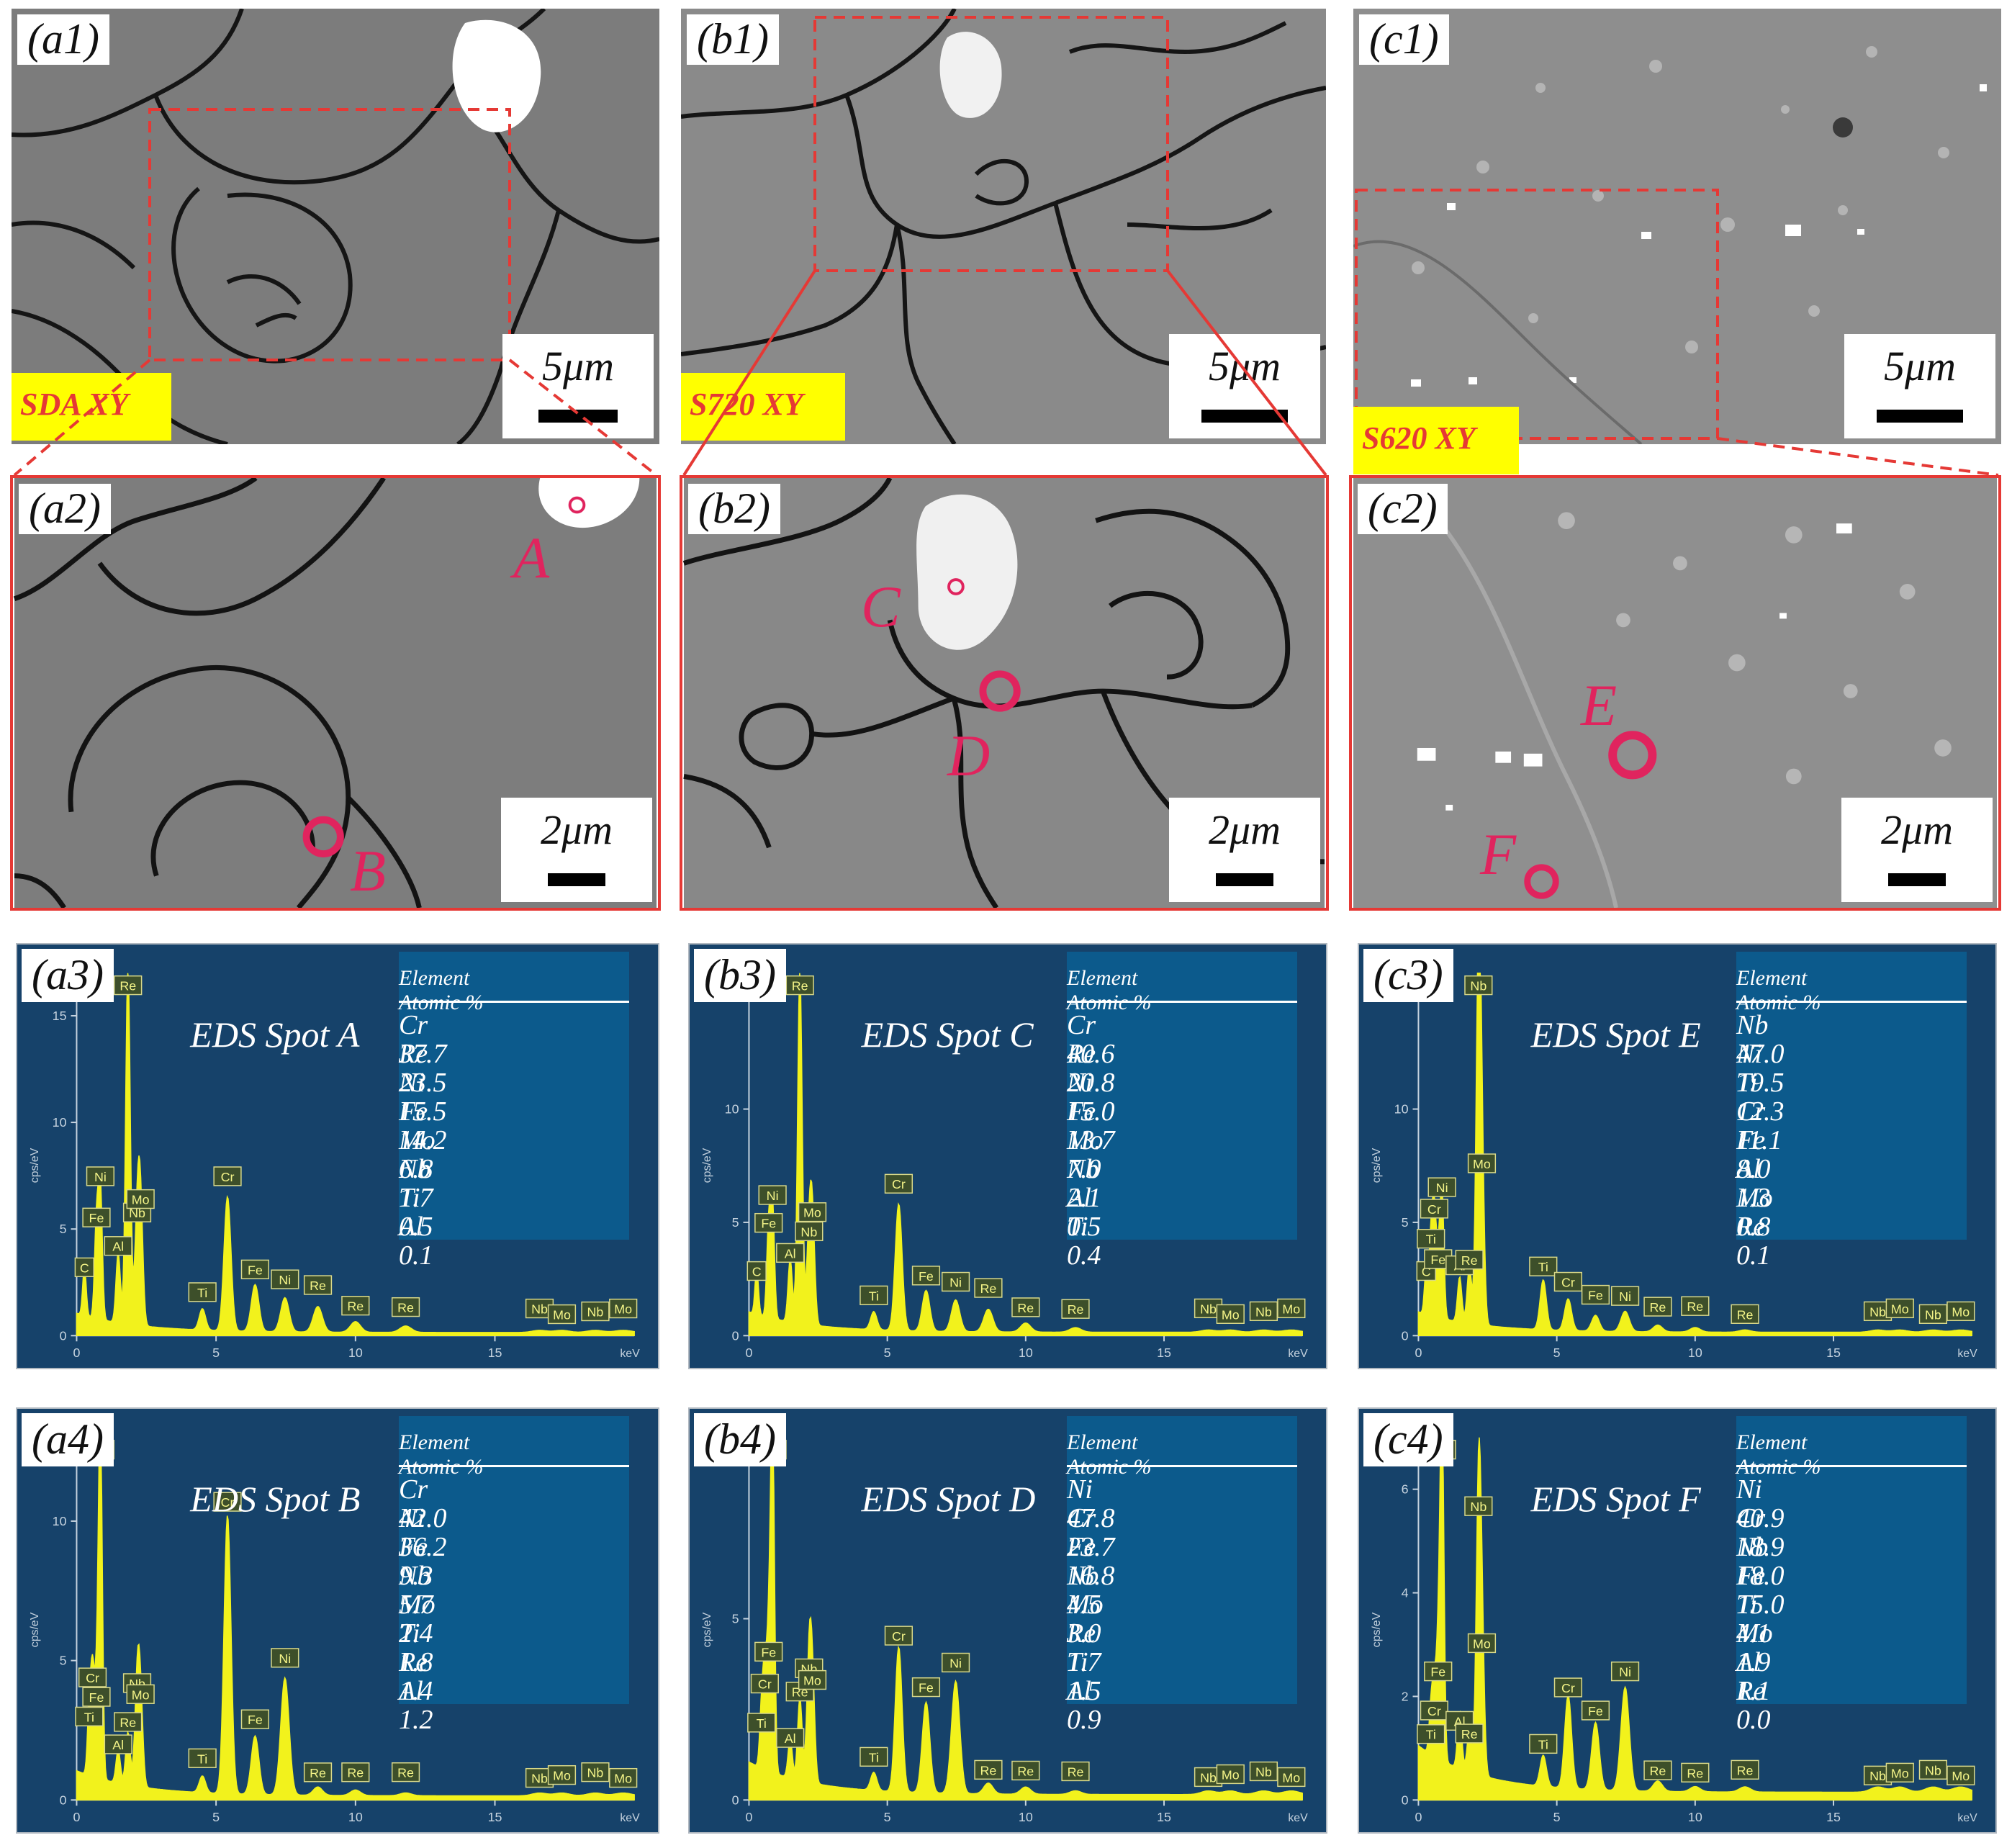  Describe the element at coordinates (790, 1253) in the screenshot. I see `peak-label-al: Al` at that location.